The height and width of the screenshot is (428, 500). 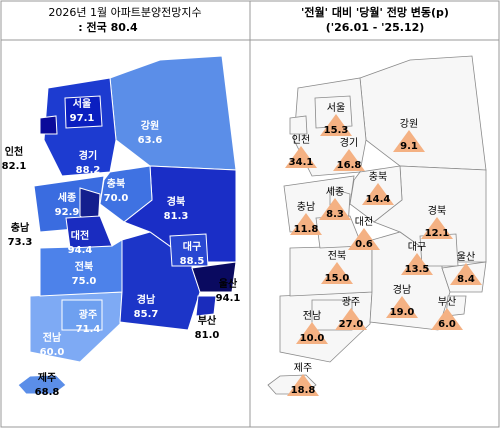 I want to click on region-value: 68.8, so click(x=47, y=392).